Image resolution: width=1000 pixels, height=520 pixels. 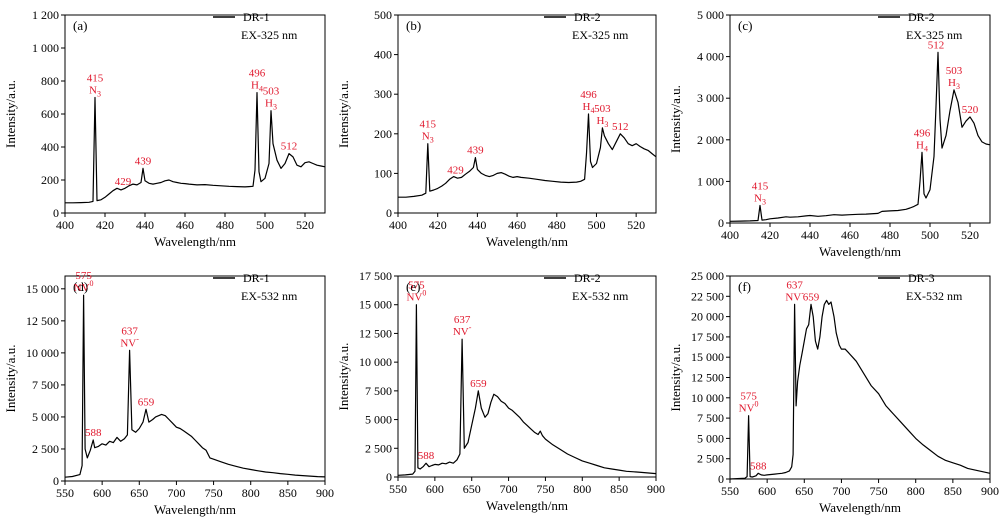 What do you see at coordinates (557, 225) in the screenshot?
I see `x-tick-label: 480` at bounding box center [557, 225].